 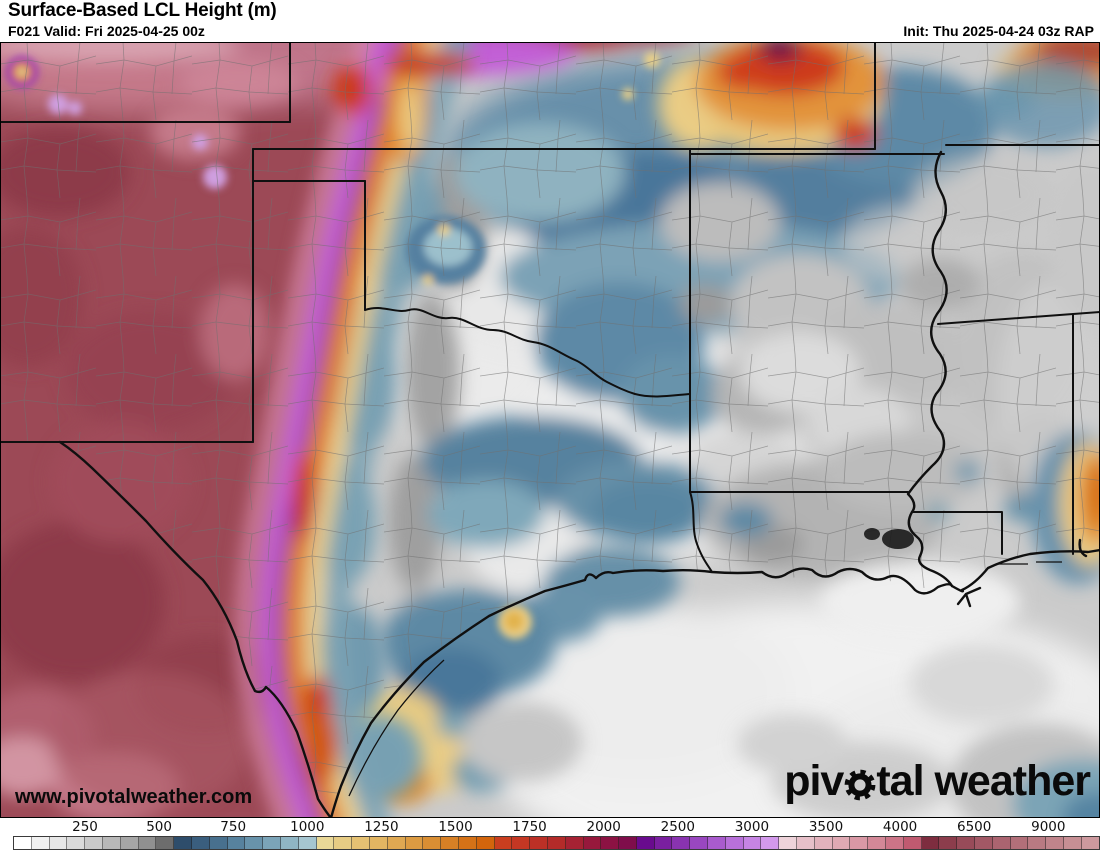 What do you see at coordinates (381, 827) in the screenshot?
I see `colorbar-tick-label: 1250` at bounding box center [381, 827].